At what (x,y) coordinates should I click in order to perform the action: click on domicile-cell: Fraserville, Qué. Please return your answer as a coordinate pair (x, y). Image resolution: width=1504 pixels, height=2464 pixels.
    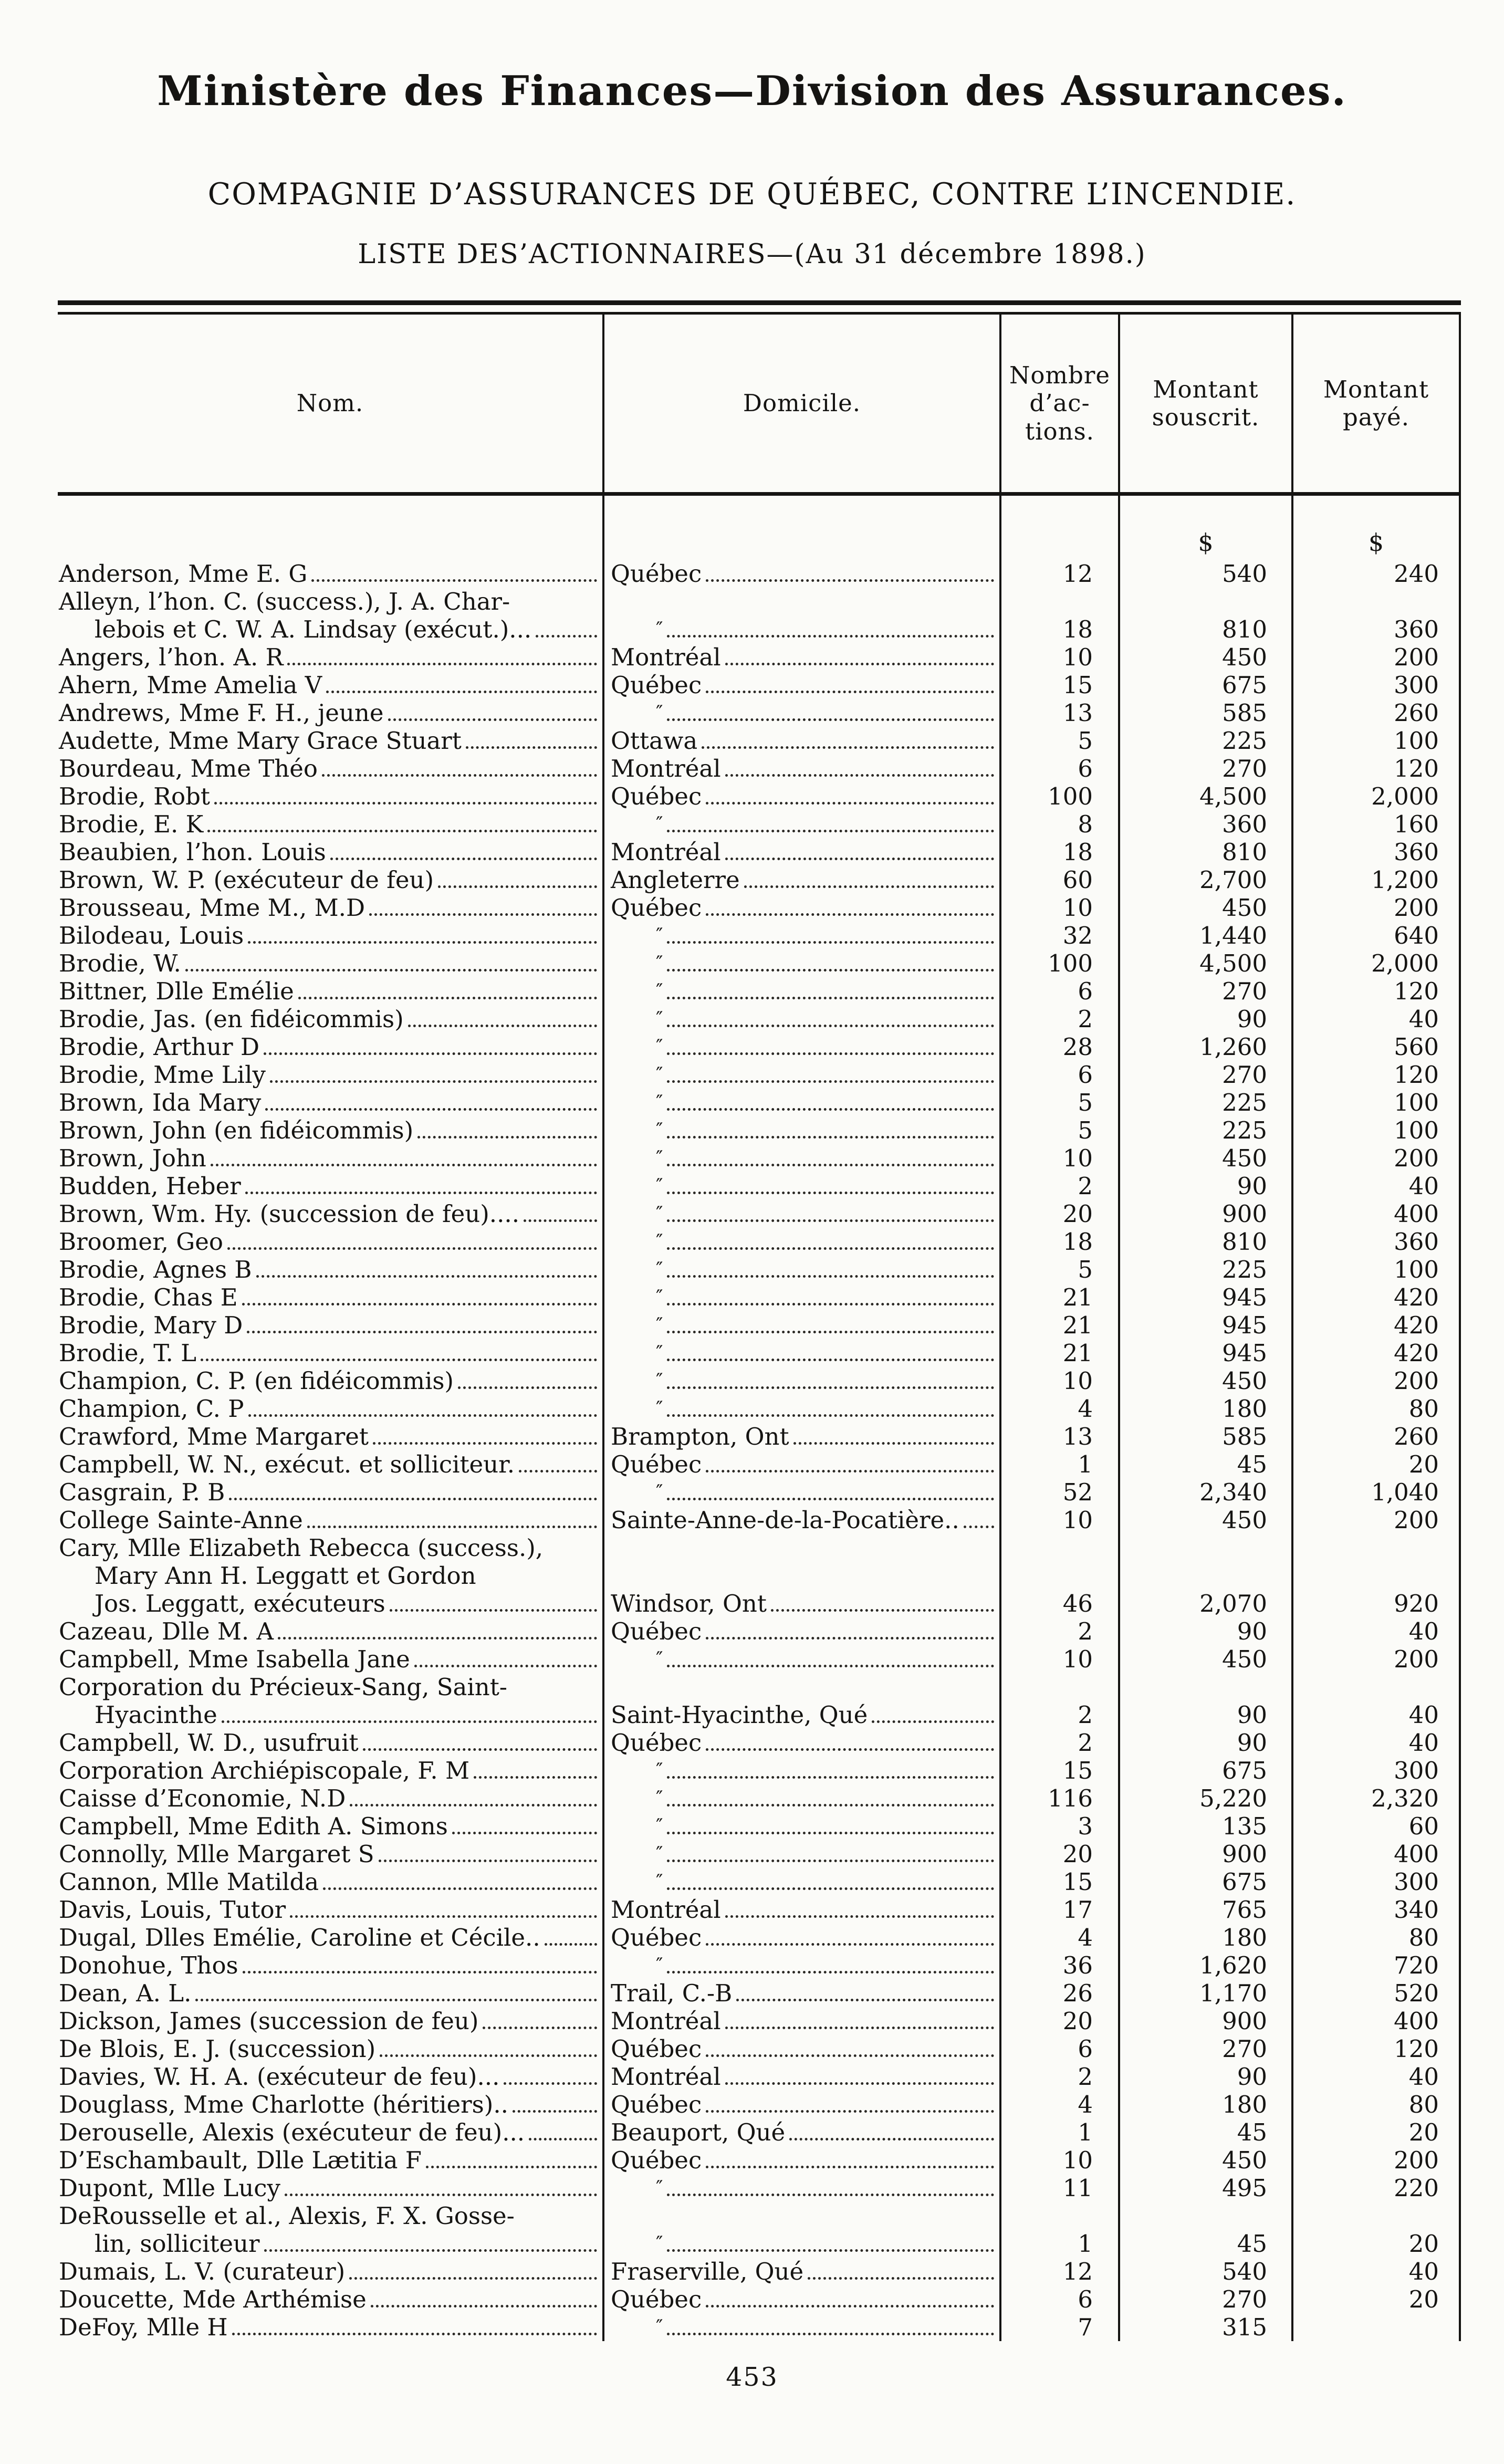
    Looking at the image, I should click on (802, 2271).